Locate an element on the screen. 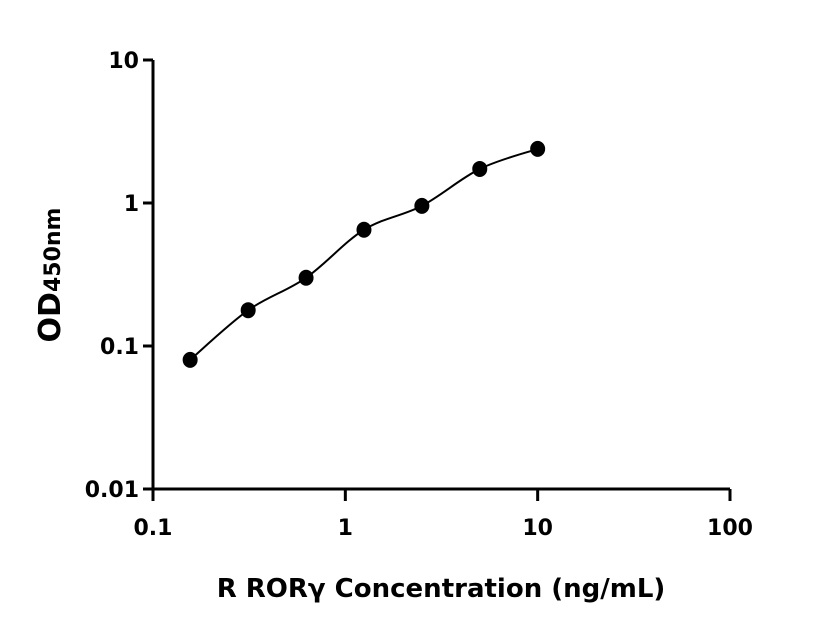 The image size is (816, 644). x-tick-label: 10 is located at coordinates (537, 528).